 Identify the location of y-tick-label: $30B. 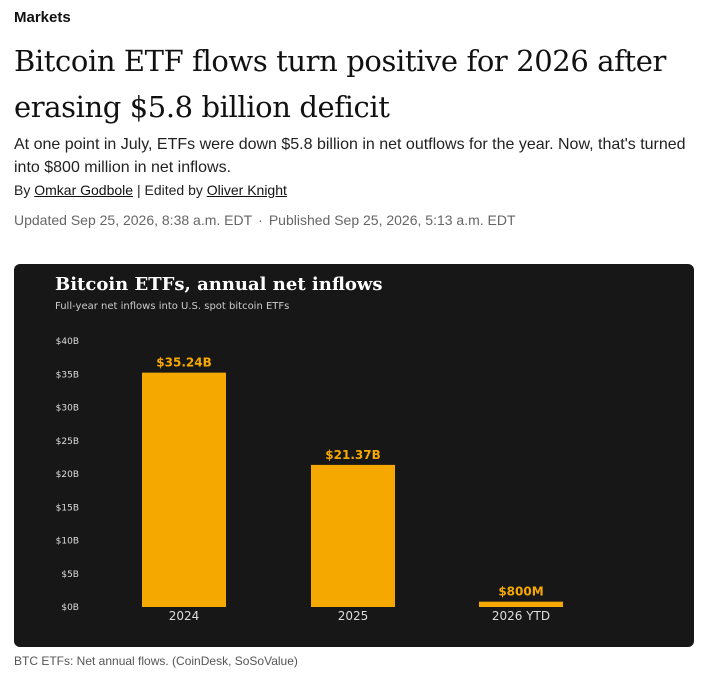
(67, 409).